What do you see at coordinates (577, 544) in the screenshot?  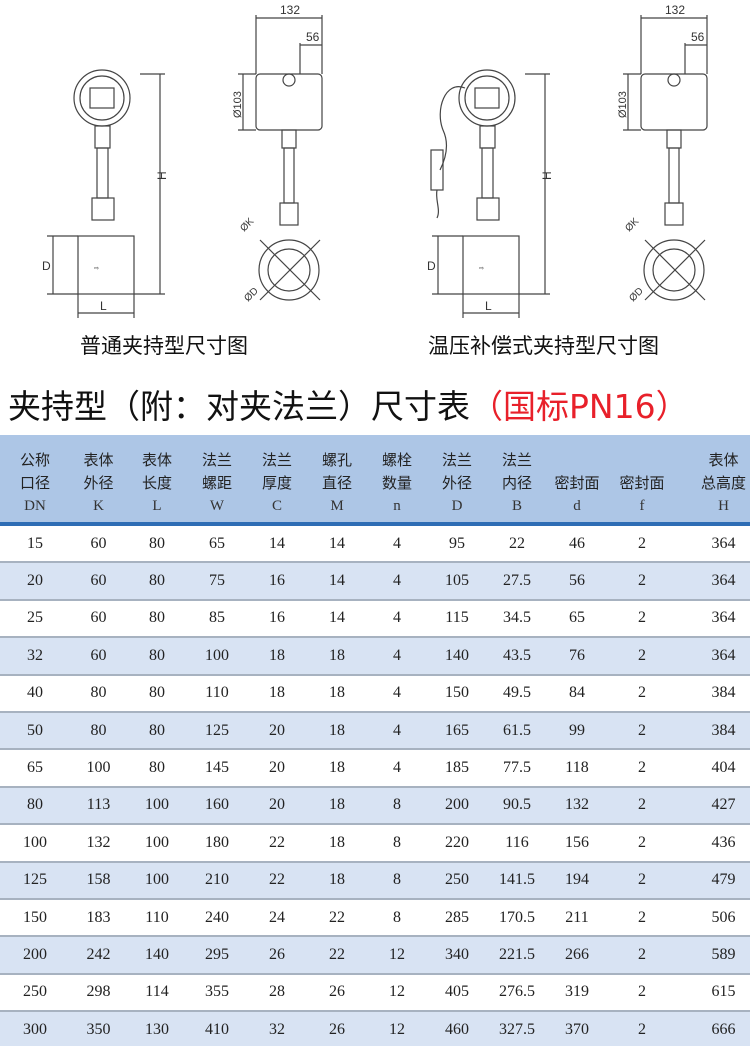 I see `table-cell: 46` at bounding box center [577, 544].